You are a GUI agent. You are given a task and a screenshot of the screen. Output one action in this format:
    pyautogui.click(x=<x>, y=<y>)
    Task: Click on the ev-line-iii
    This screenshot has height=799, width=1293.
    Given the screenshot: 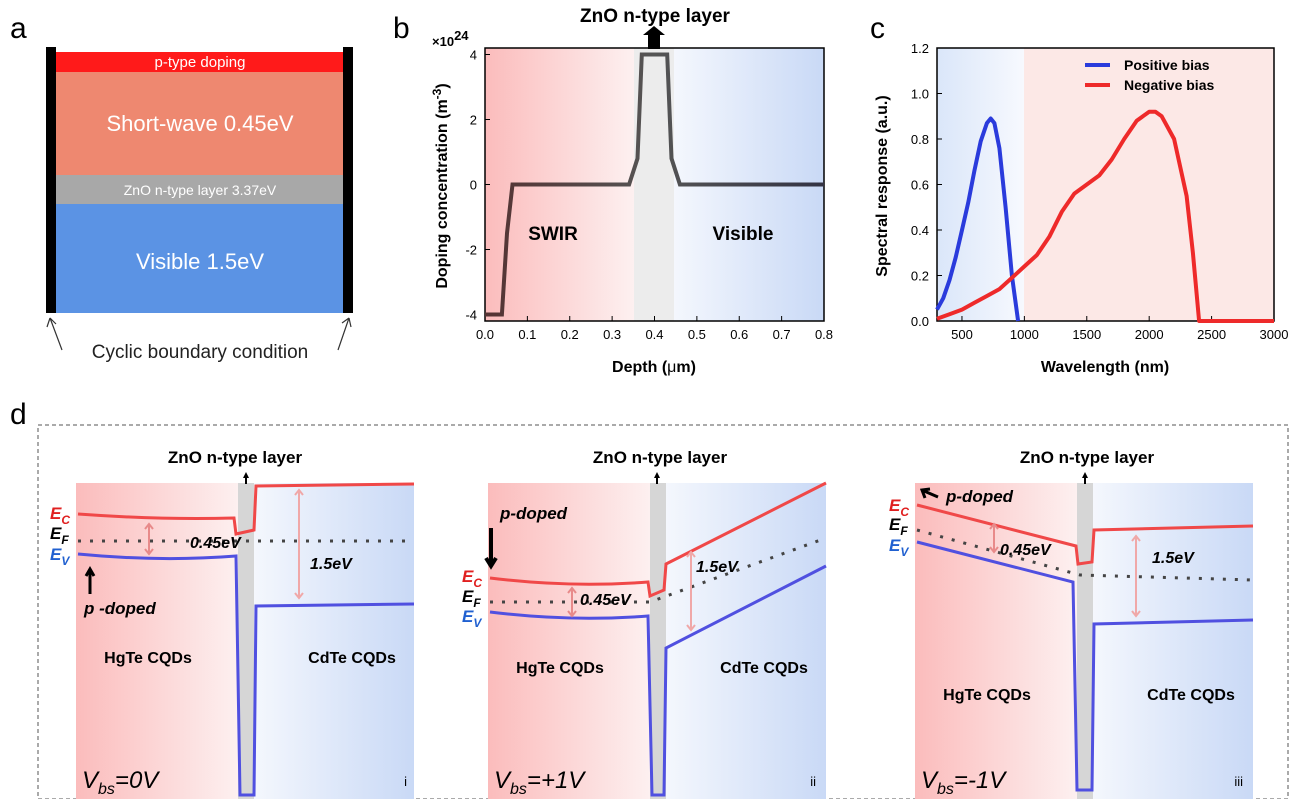 What is the action you would take?
    pyautogui.click(x=1085, y=666)
    